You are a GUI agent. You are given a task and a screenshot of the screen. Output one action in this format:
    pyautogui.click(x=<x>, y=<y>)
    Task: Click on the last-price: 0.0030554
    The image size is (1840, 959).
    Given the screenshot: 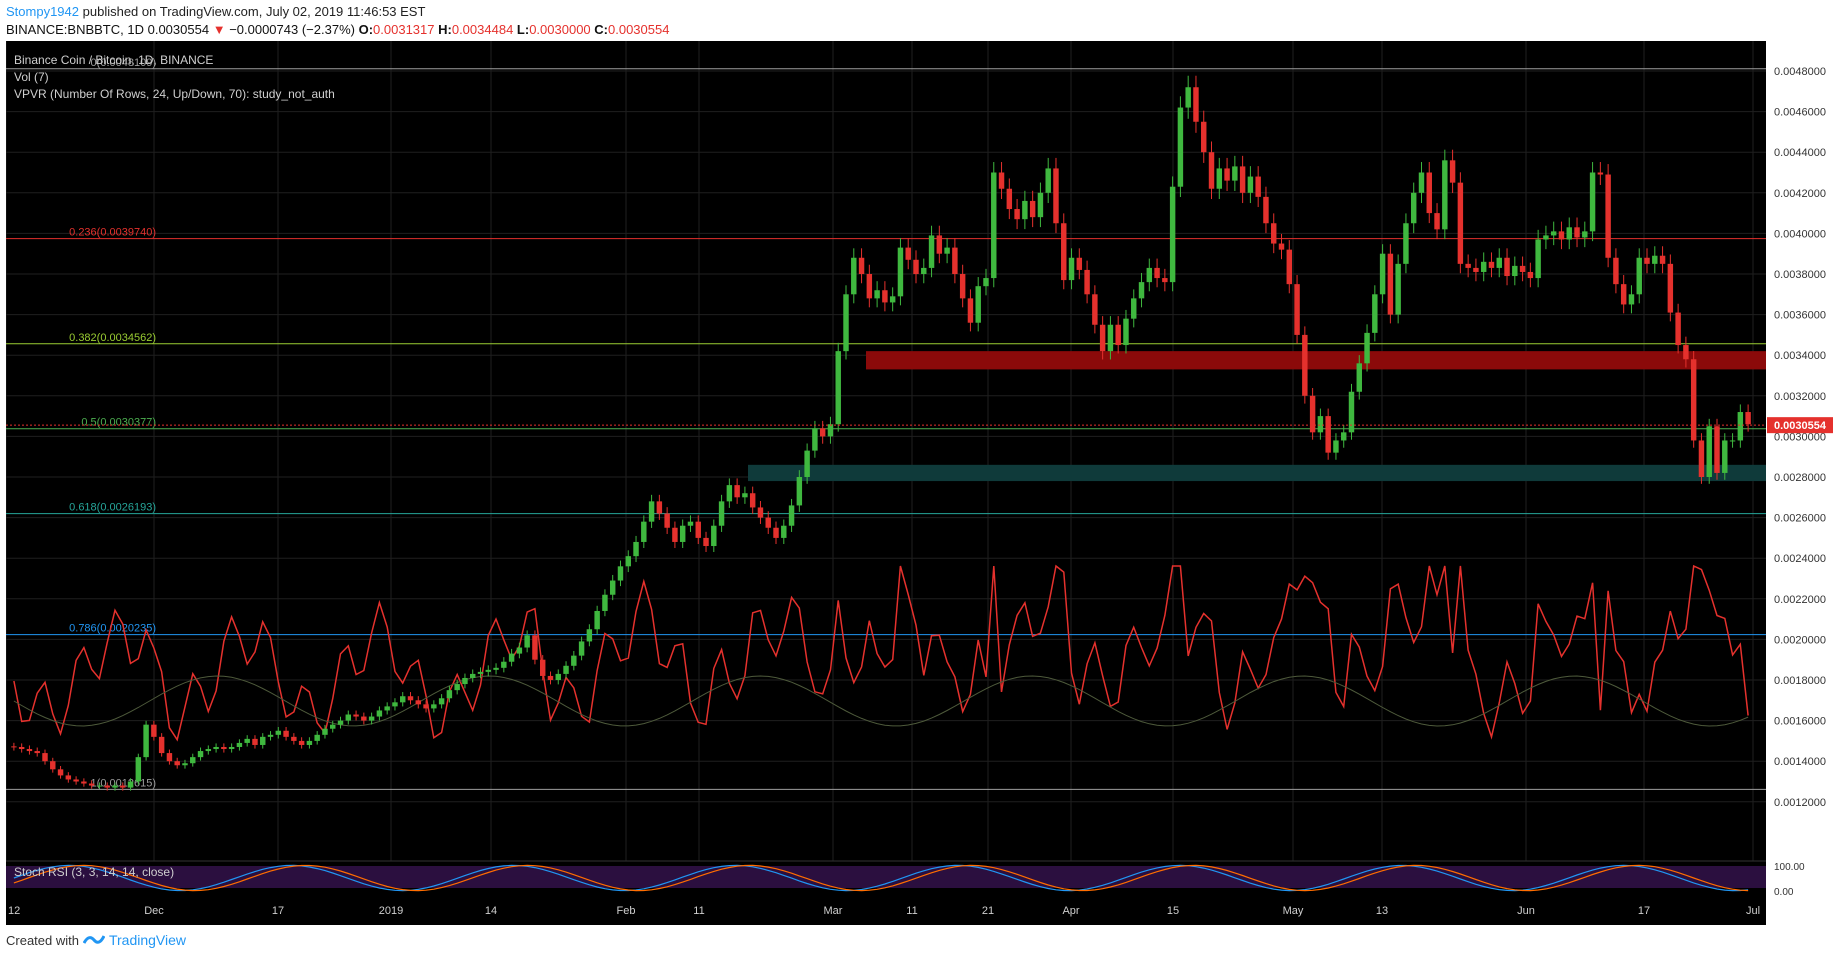 What is the action you would take?
    pyautogui.click(x=178, y=29)
    